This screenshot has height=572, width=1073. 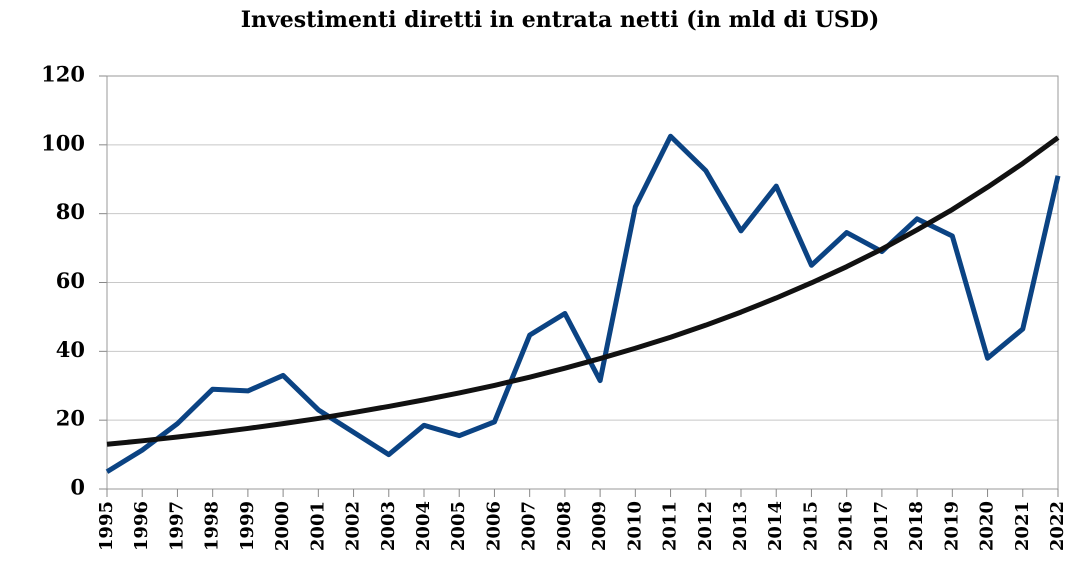 What do you see at coordinates (951, 526) in the screenshot?
I see `x-tick-label: 2019` at bounding box center [951, 526].